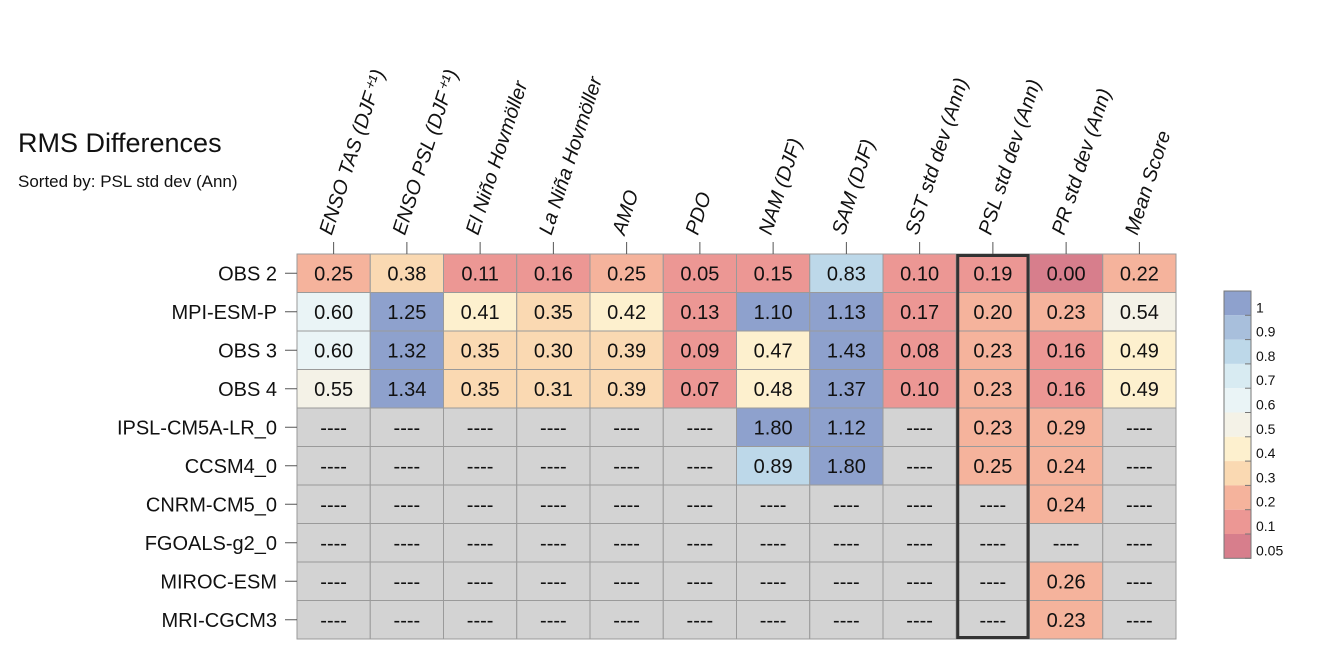 The height and width of the screenshot is (651, 1330). I want to click on column-label-sam-djf: SAM (DJF), so click(853, 187).